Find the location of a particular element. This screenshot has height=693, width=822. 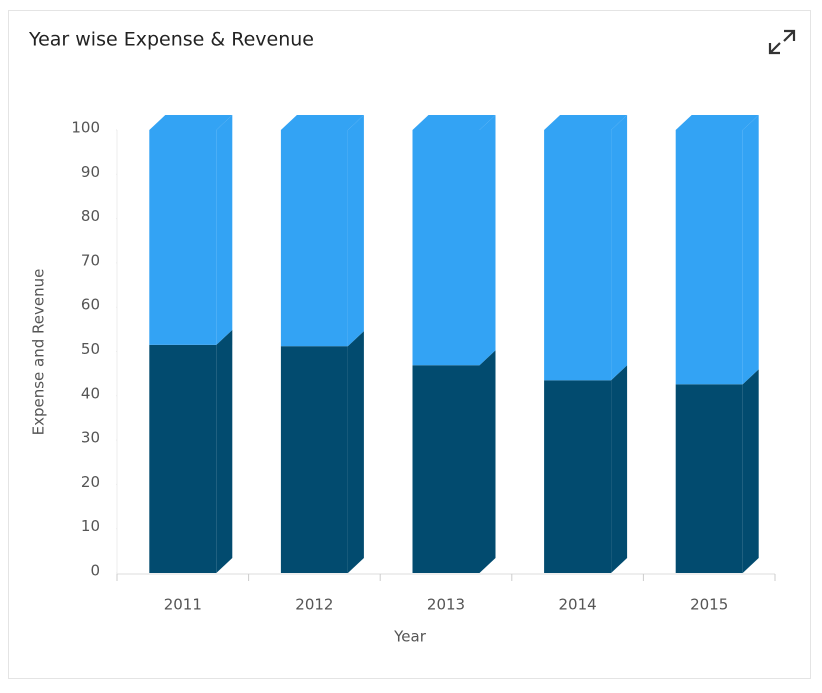

x-tick-label: 2011 is located at coordinates (183, 605).